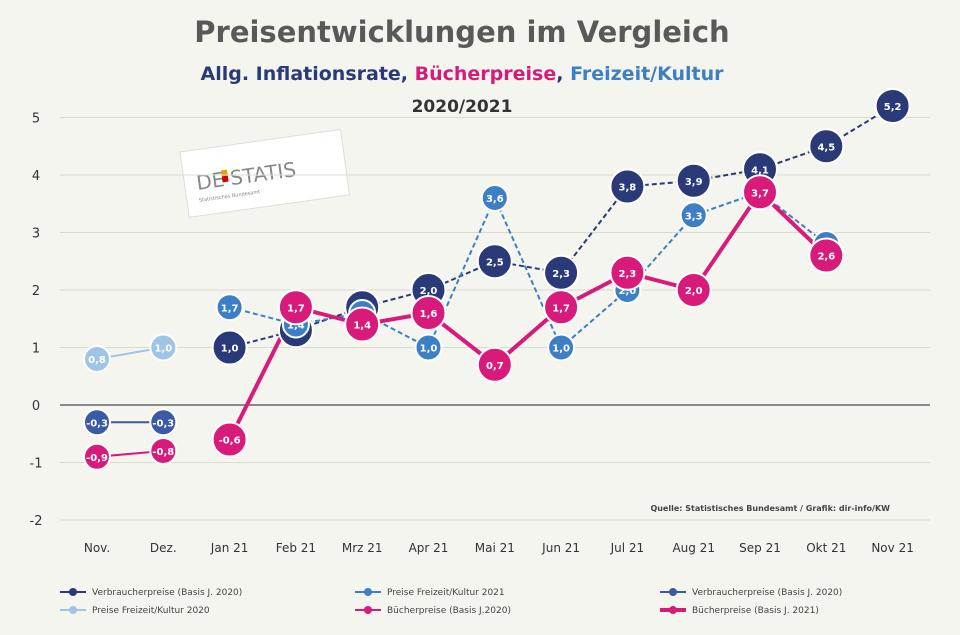 This screenshot has width=960, height=635. What do you see at coordinates (563, 74) in the screenshot?
I see `subtitle-part: ,` at bounding box center [563, 74].